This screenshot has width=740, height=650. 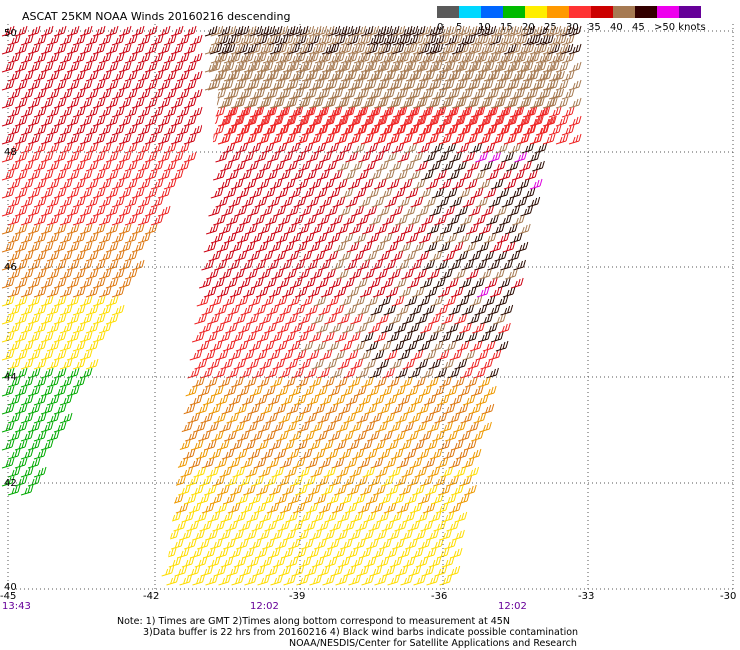 I want to click on pass-time-right: 12:02, so click(x=512, y=606).